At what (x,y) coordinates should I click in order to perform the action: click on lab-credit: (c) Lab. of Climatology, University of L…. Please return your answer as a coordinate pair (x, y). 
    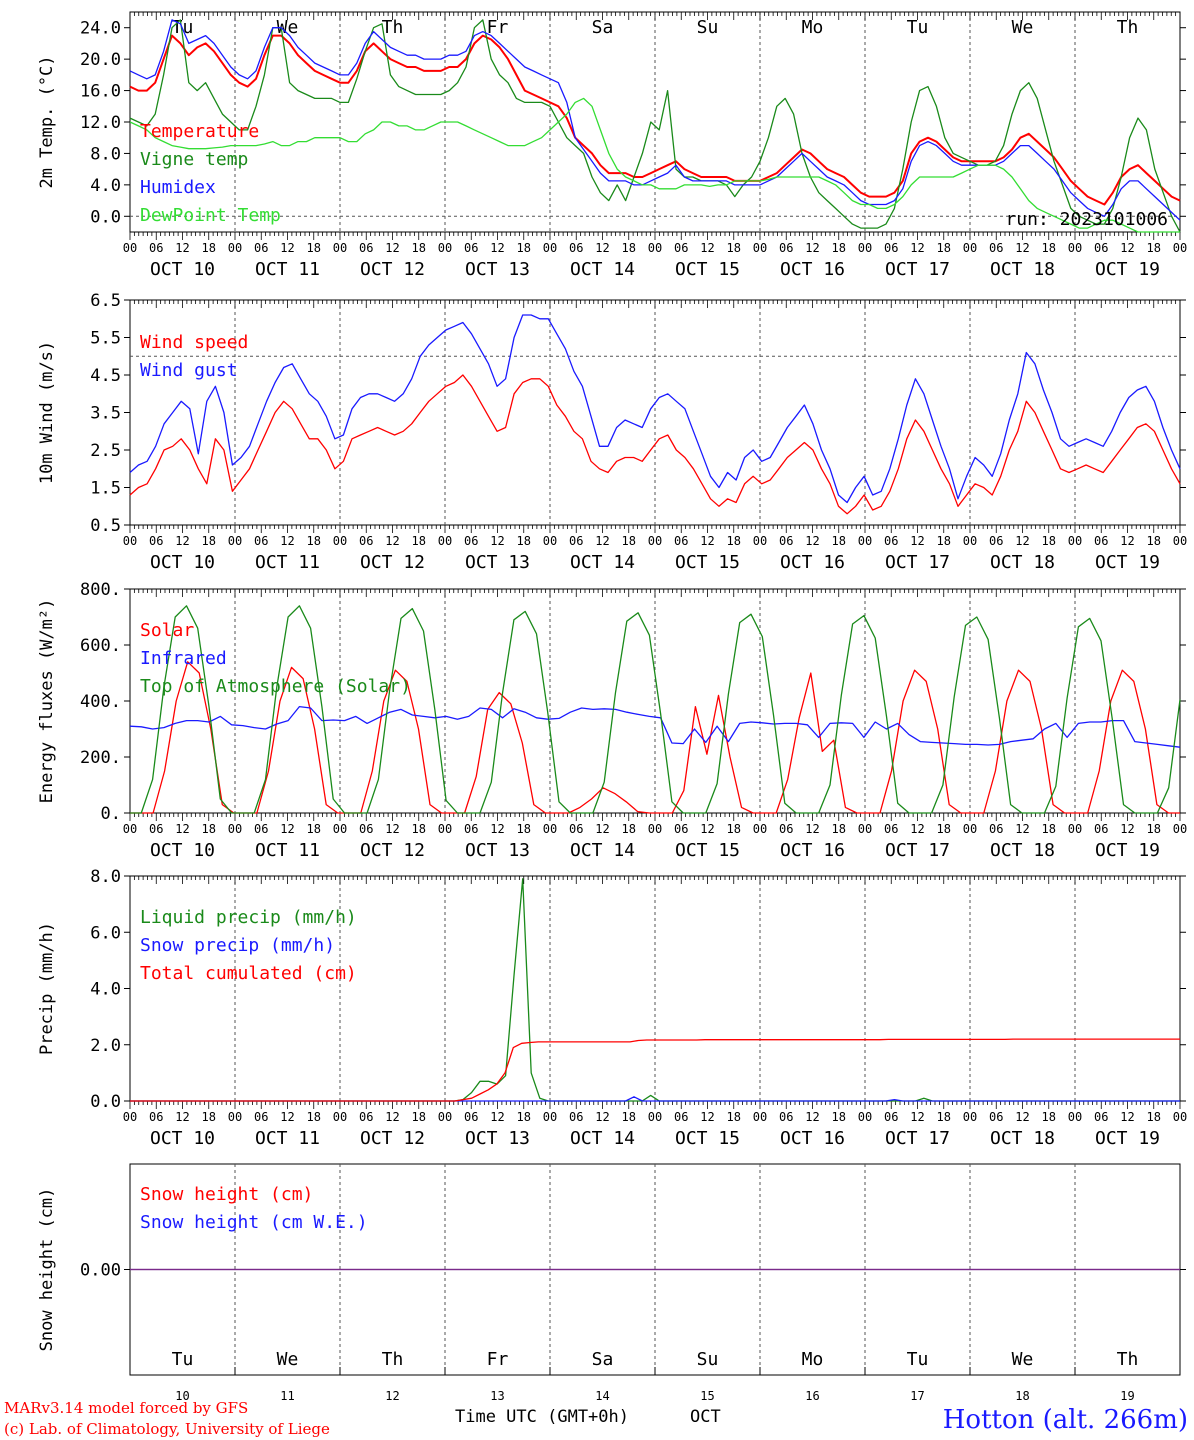
    Looking at the image, I should click on (167, 1429).